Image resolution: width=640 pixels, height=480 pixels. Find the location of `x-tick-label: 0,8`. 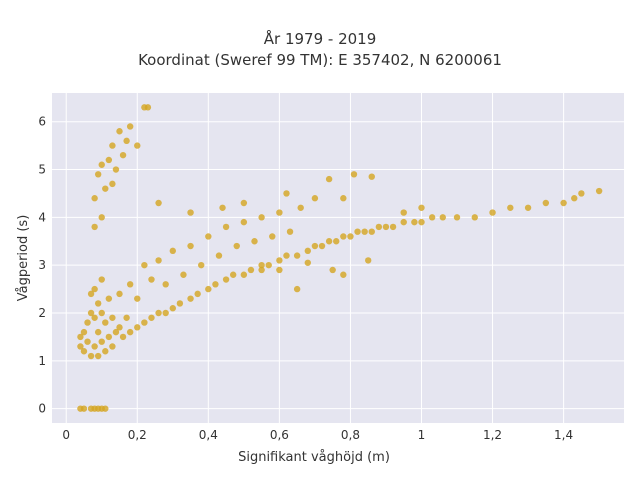

x-tick-label: 0,8 is located at coordinates (350, 435).